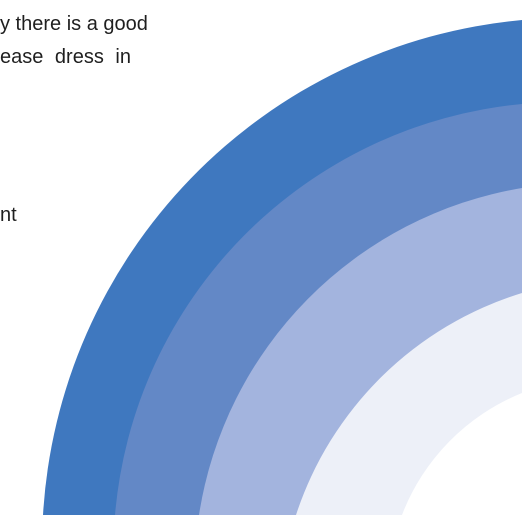 The image size is (522, 515). Describe the element at coordinates (462, 454) in the screenshot. I see `rainbow-hole` at that location.